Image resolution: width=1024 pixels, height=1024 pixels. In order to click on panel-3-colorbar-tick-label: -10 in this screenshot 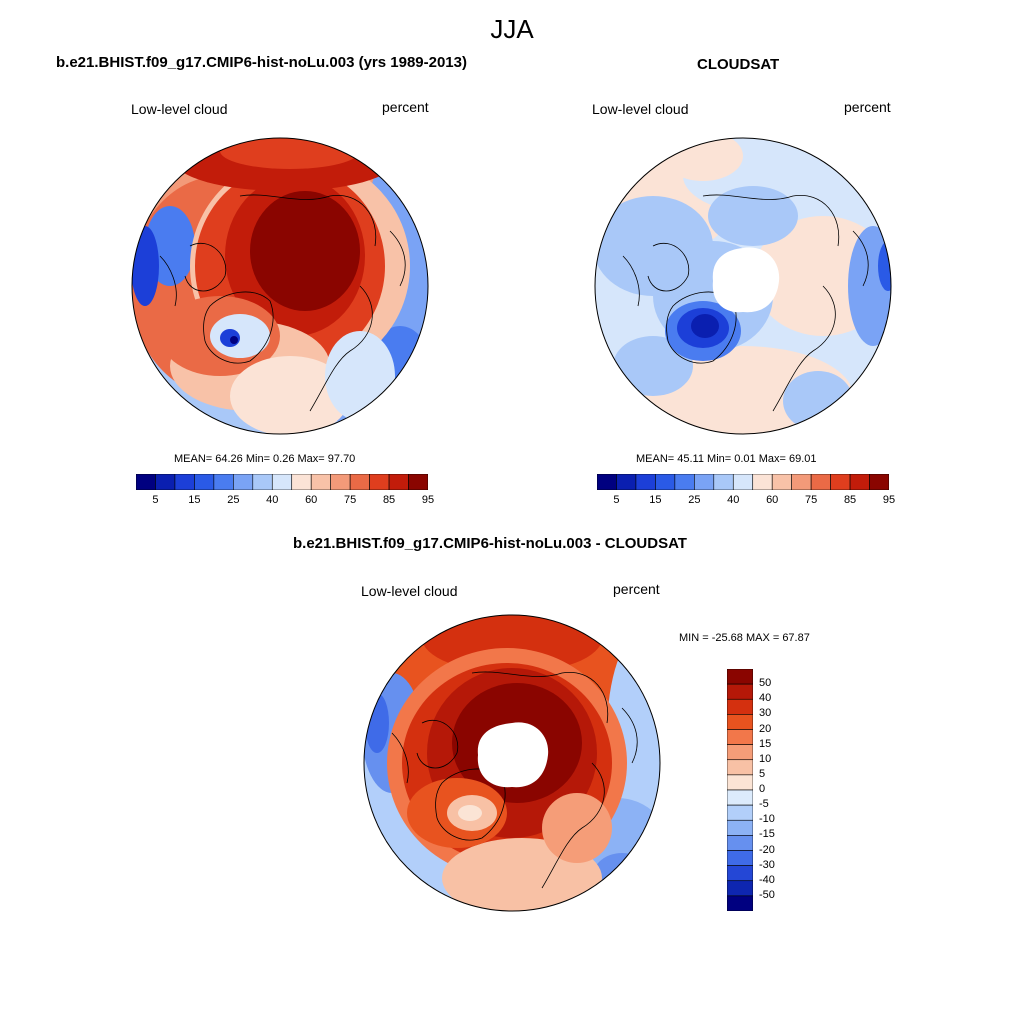, I will do `click(767, 819)`.